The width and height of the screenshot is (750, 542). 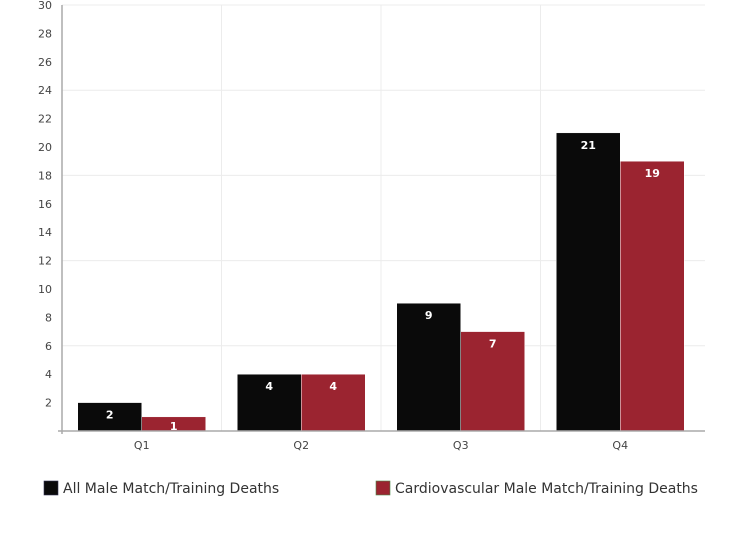 What do you see at coordinates (45, 232) in the screenshot?
I see `y-tick-label: 14` at bounding box center [45, 232].